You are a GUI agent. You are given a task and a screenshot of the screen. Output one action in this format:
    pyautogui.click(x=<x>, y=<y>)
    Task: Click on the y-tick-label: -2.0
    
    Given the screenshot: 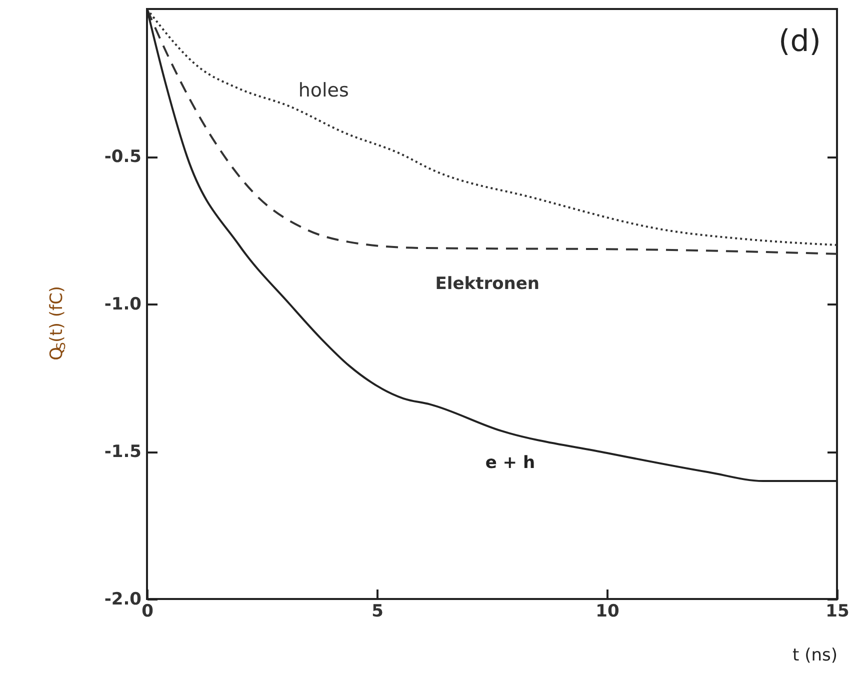 What is the action you would take?
    pyautogui.click(x=123, y=600)
    